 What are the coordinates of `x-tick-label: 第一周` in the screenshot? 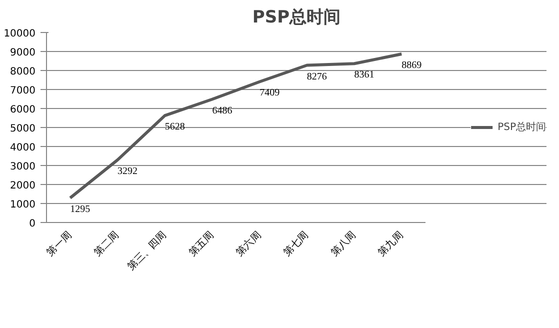 It's located at (59, 243).